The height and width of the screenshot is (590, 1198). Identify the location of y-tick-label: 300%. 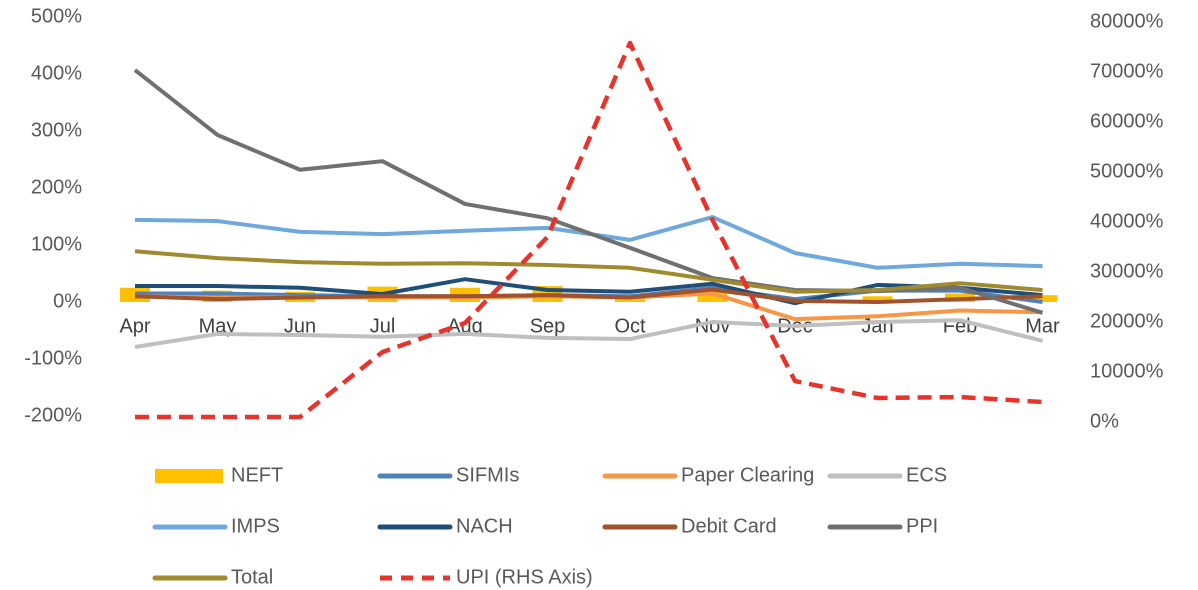
(56, 130).